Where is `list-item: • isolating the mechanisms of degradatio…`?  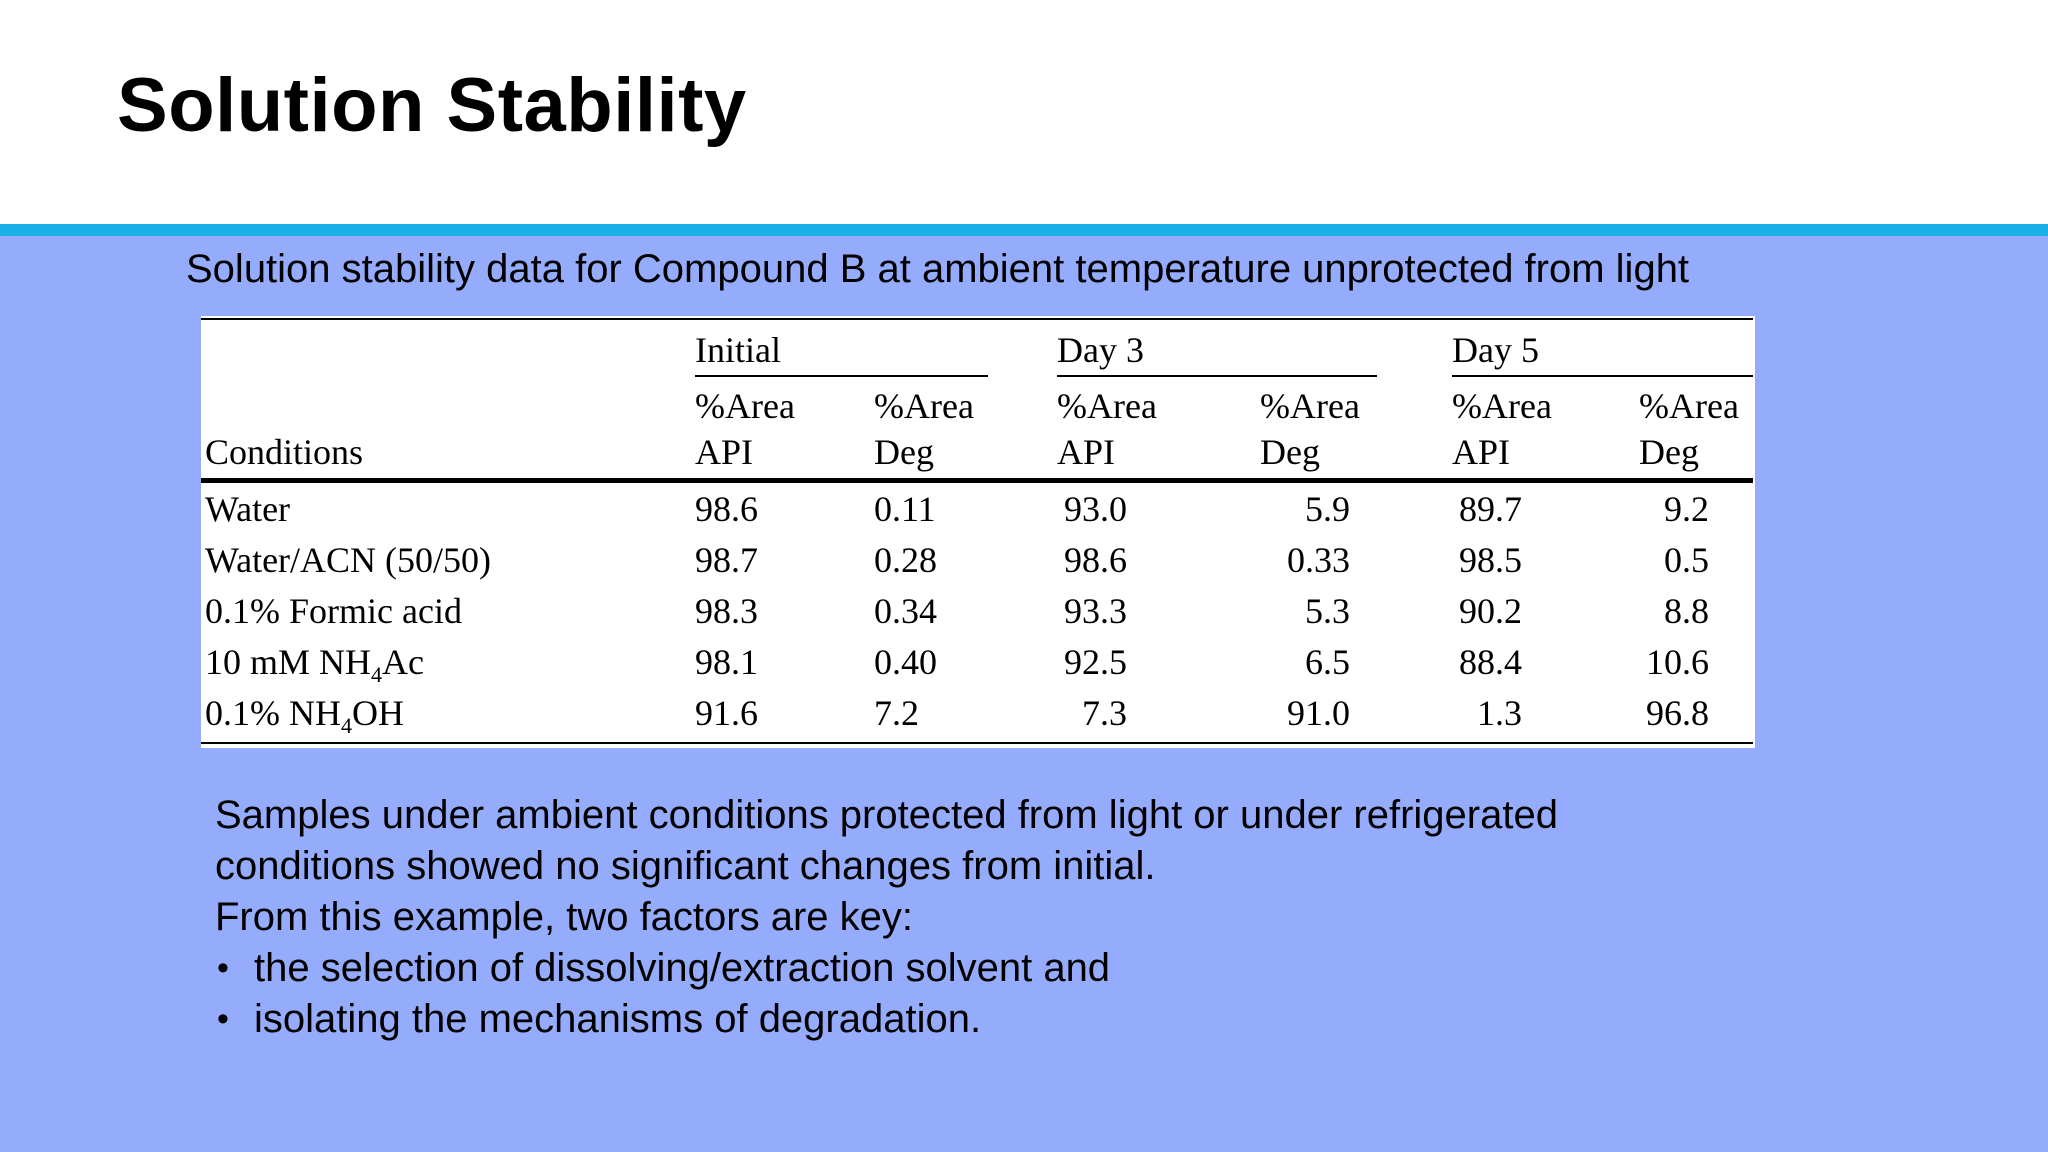 list-item: • isolating the mechanisms of degradatio… is located at coordinates (886, 1019).